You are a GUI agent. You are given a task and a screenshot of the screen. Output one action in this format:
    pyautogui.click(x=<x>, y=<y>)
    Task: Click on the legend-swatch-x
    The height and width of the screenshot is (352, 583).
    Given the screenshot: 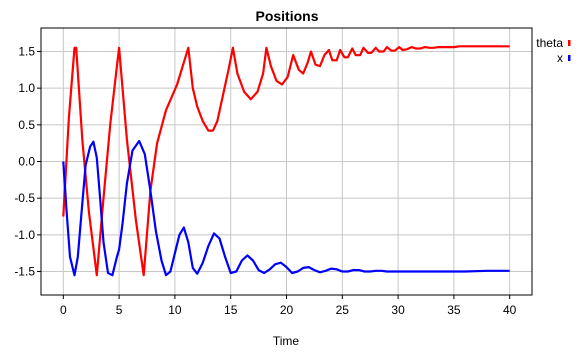 What is the action you would take?
    pyautogui.click(x=569, y=58)
    